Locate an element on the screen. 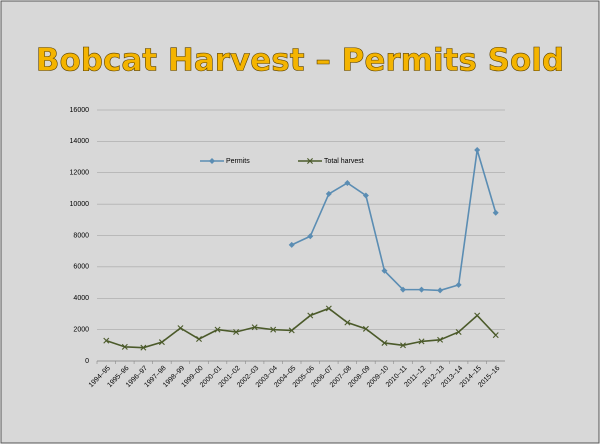  y-tick-label: 10000 is located at coordinates (80, 204).